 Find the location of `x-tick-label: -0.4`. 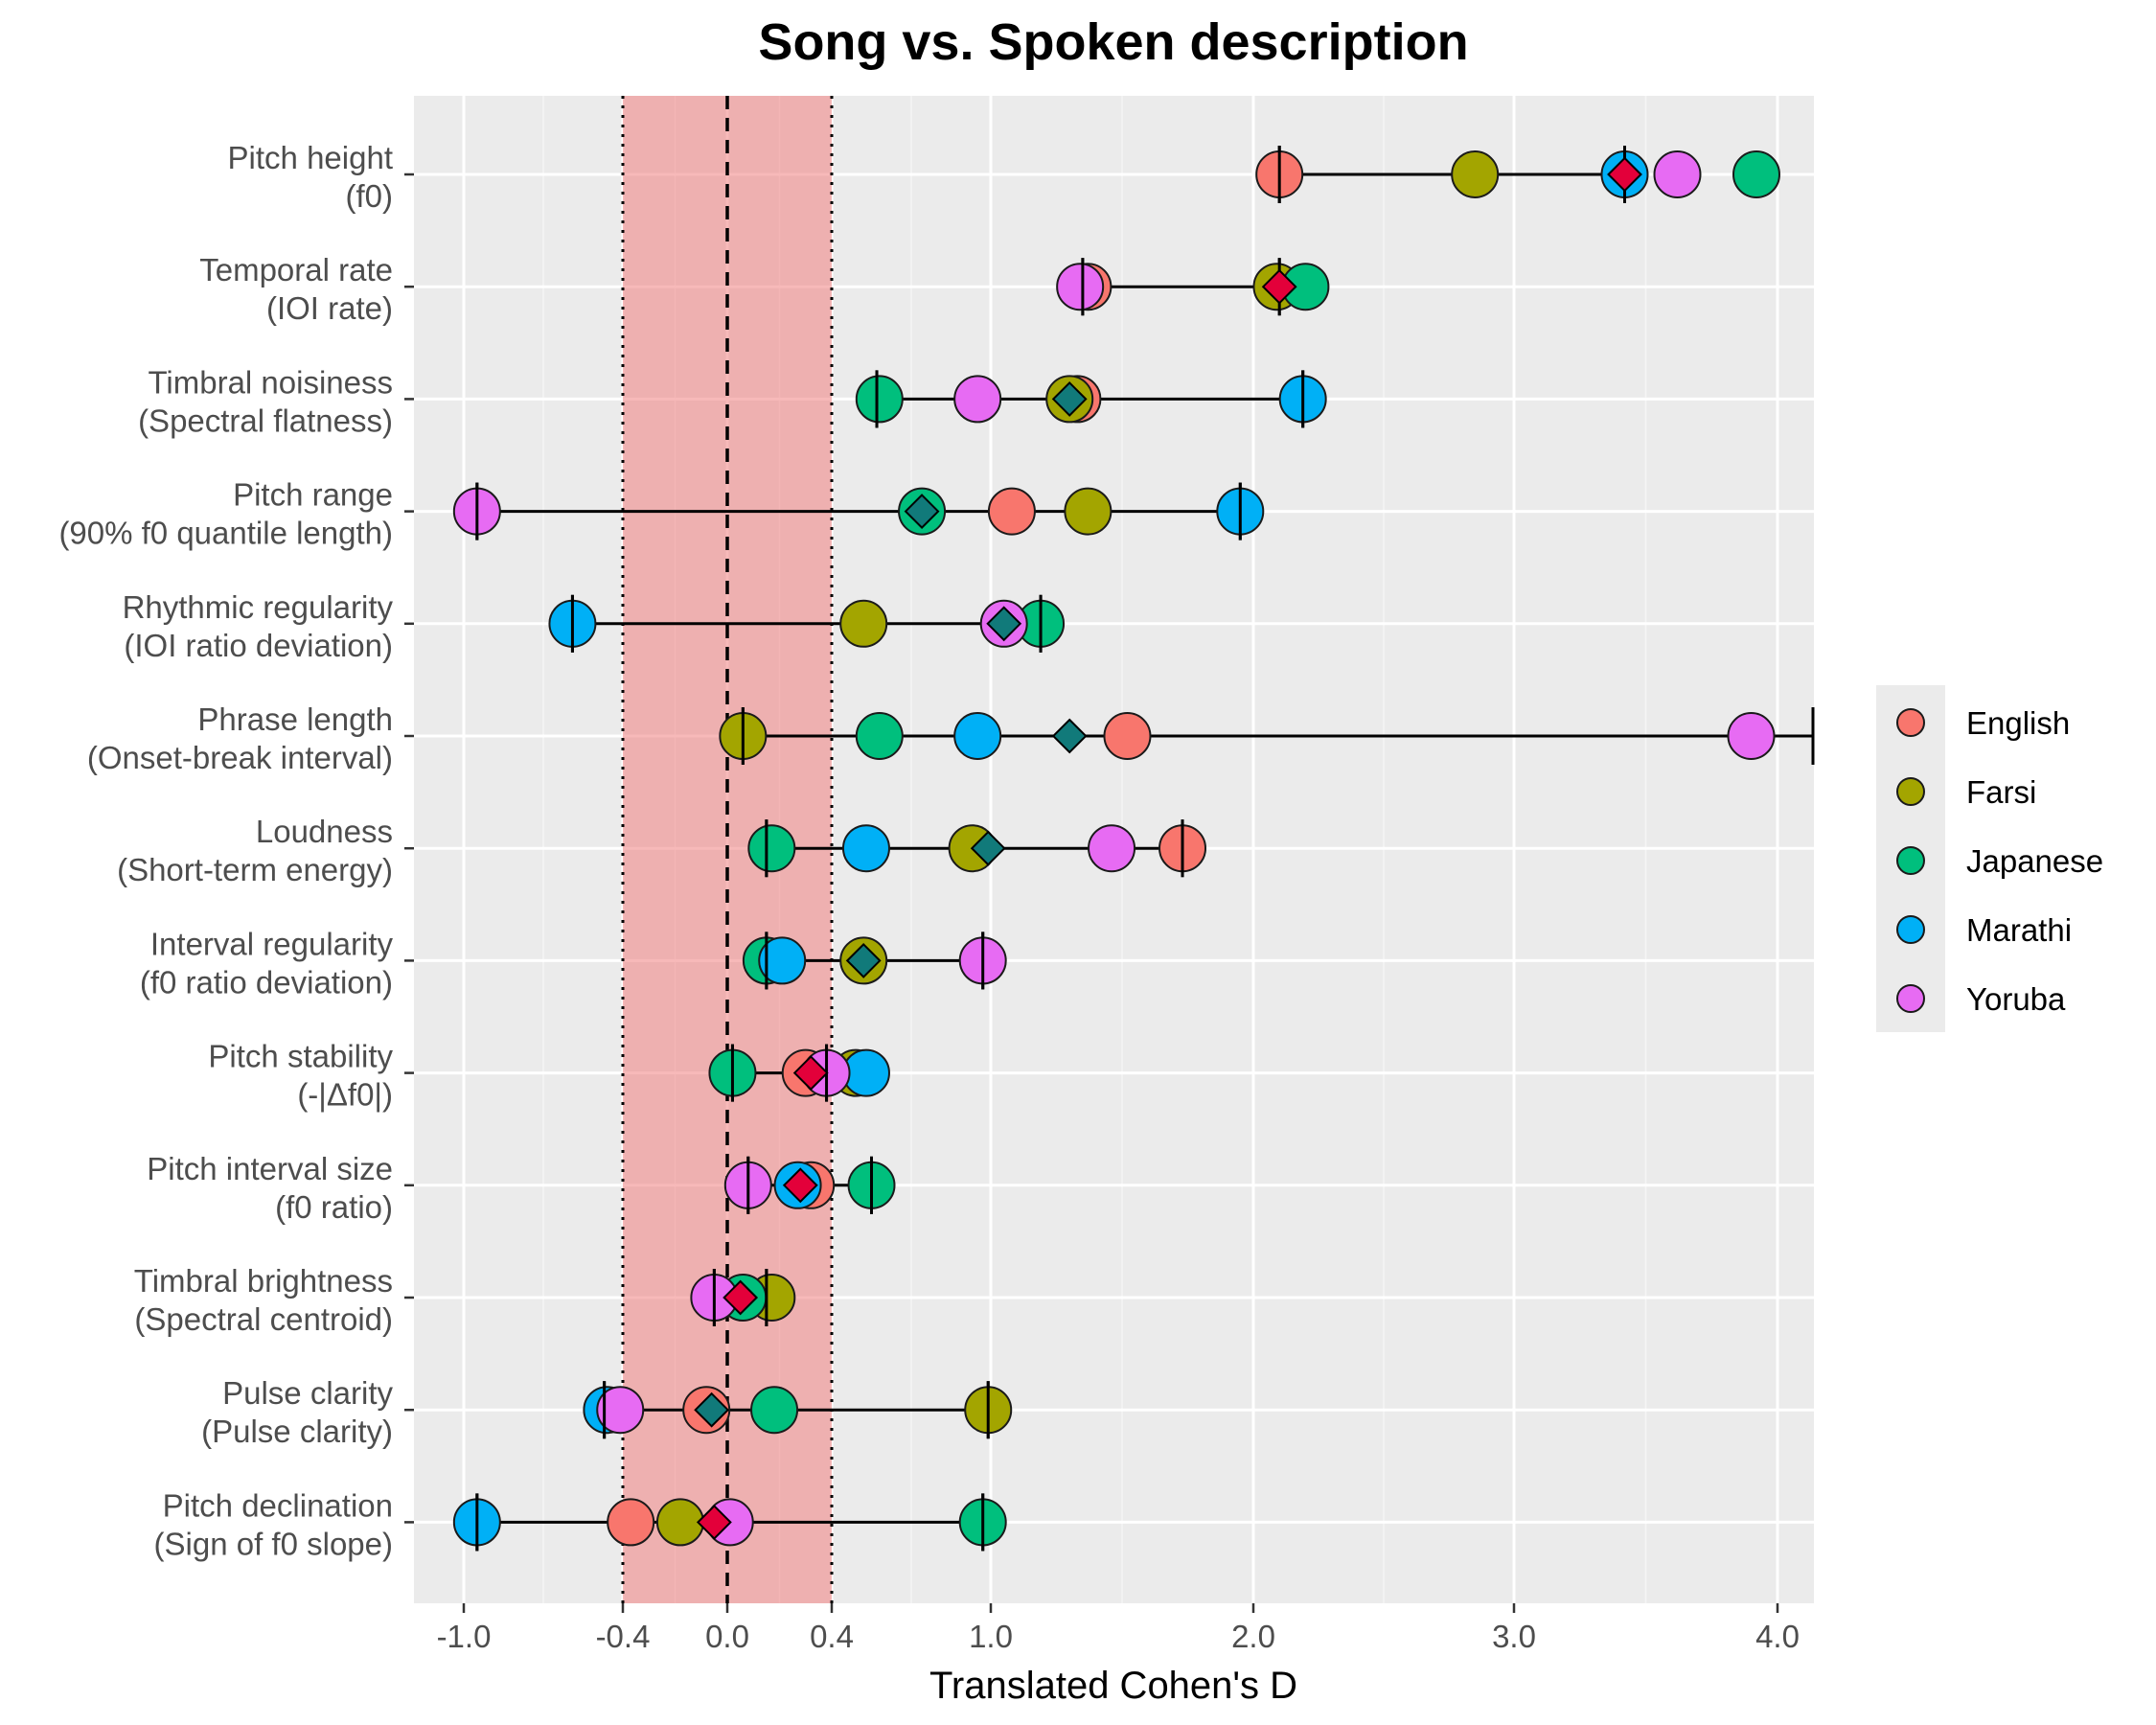

x-tick-label: -0.4 is located at coordinates (623, 1636).